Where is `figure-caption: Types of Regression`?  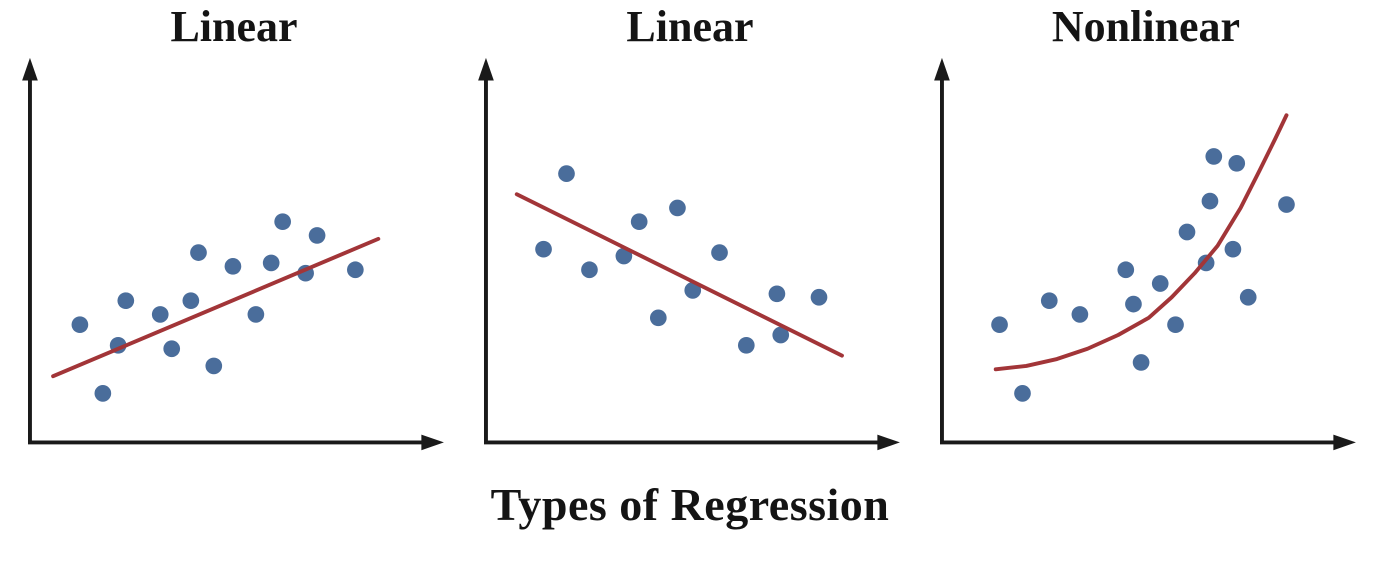
figure-caption: Types of Regression is located at coordinates (690, 504).